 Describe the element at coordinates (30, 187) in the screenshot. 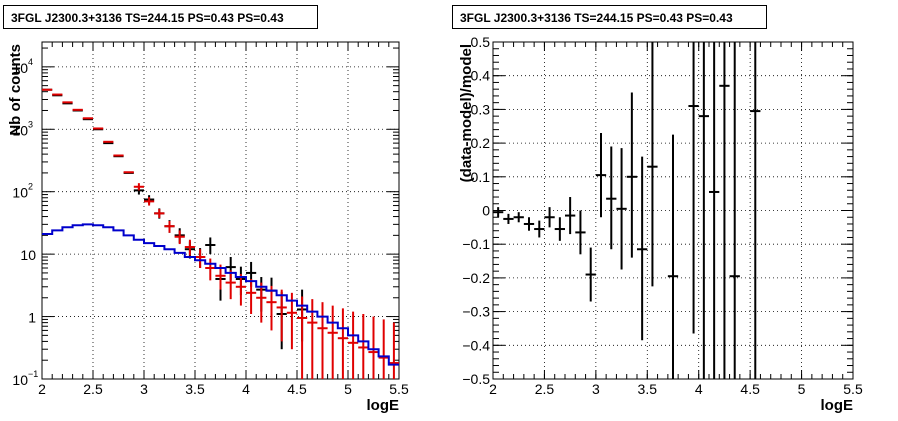

I see `y-tick-exponent: 2` at that location.